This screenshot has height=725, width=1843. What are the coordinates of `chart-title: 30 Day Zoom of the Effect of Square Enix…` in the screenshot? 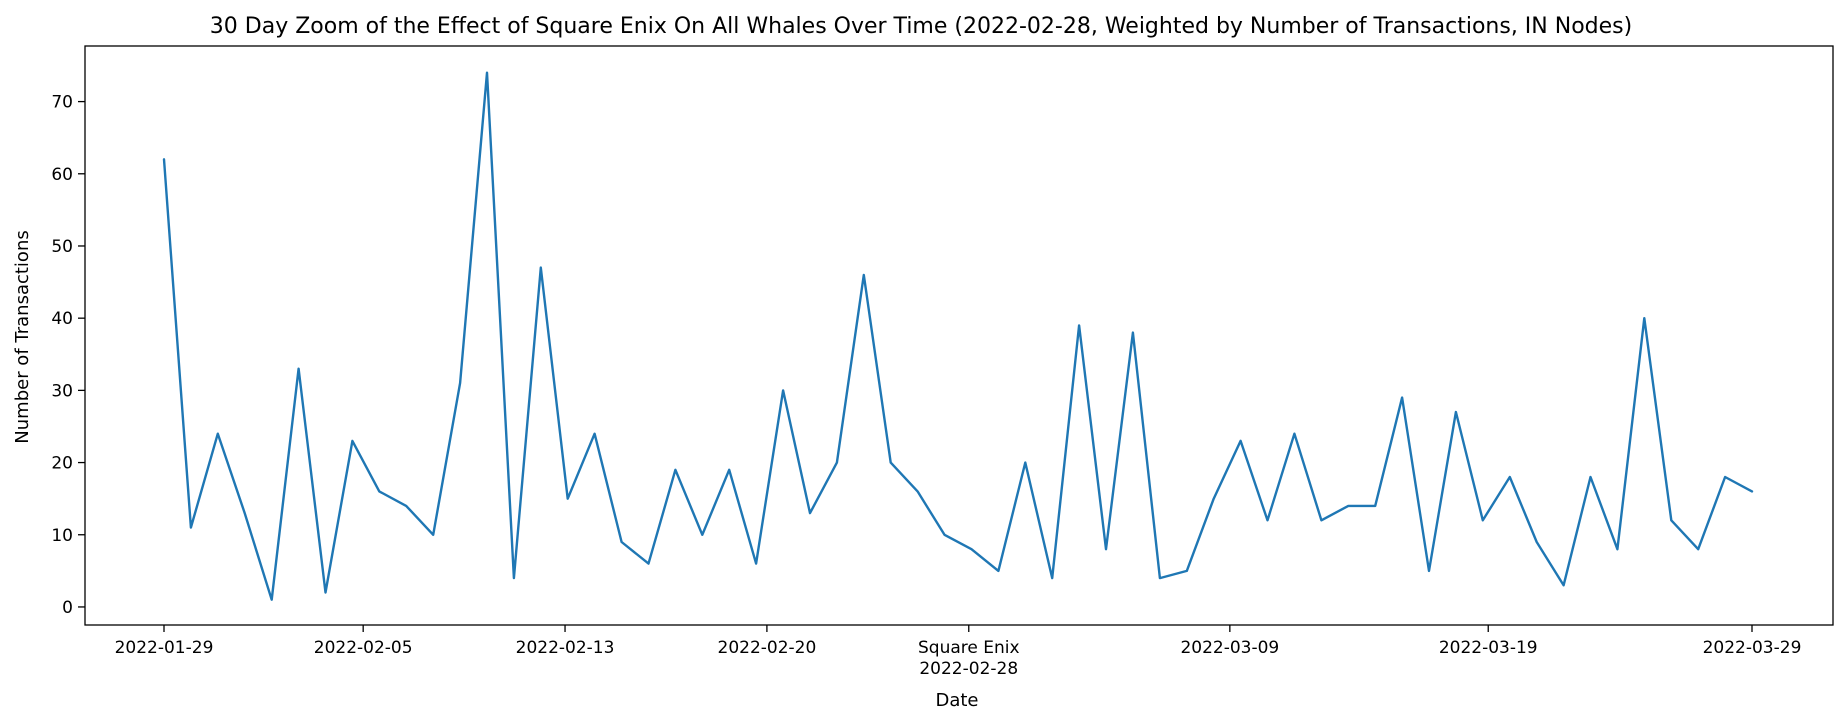 It's located at (921, 26).